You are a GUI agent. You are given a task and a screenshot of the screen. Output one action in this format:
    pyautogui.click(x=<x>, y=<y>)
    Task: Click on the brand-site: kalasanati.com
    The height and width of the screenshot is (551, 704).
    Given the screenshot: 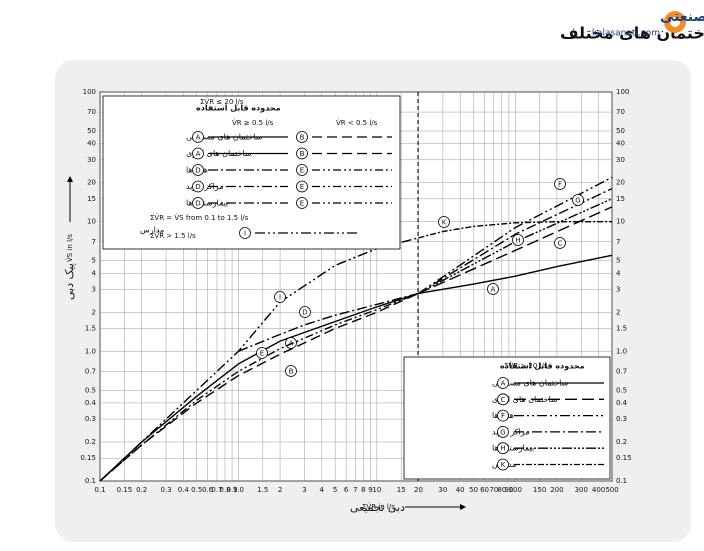 What is the action you would take?
    pyautogui.click(x=626, y=34)
    